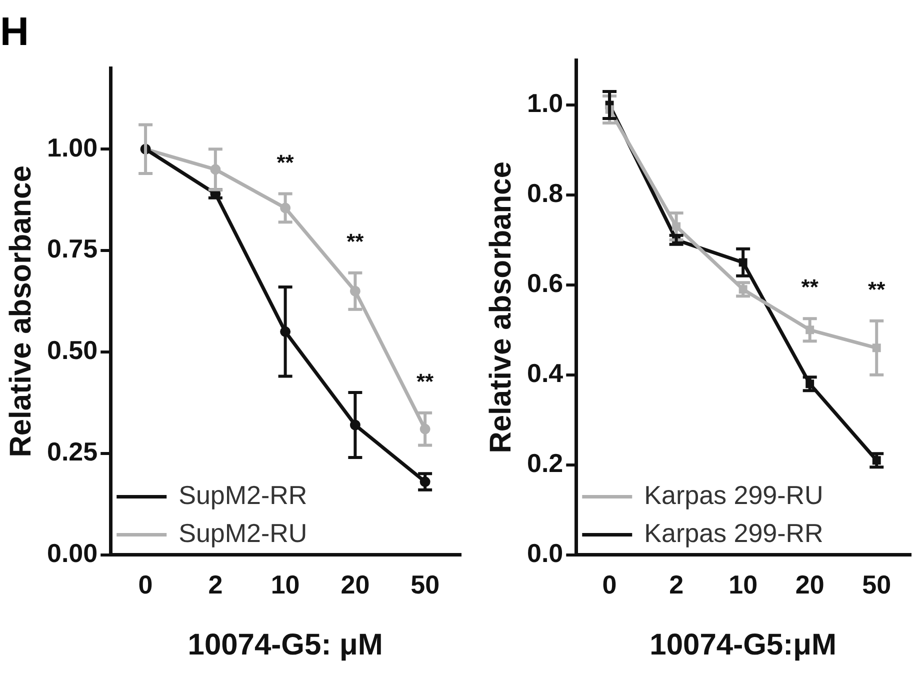 The width and height of the screenshot is (920, 678). What do you see at coordinates (72, 249) in the screenshot?
I see `y-tick-label: 0.75` at bounding box center [72, 249].